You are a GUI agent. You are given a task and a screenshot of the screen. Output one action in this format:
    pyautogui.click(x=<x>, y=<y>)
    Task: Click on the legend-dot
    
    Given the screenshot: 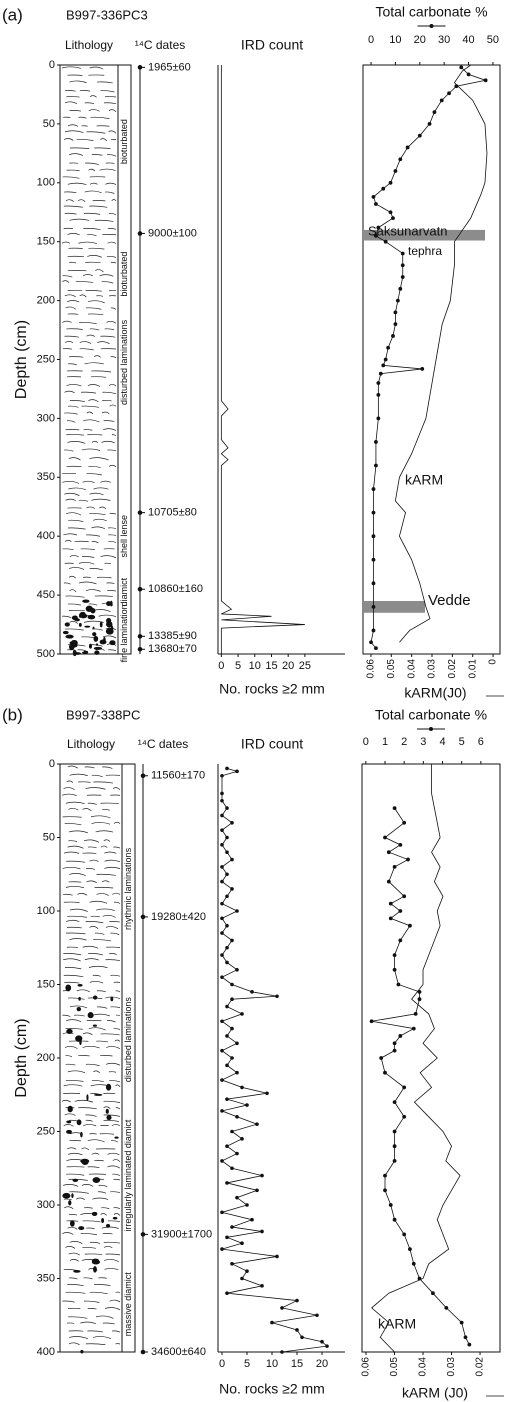 What is the action you would take?
    pyautogui.click(x=431, y=729)
    